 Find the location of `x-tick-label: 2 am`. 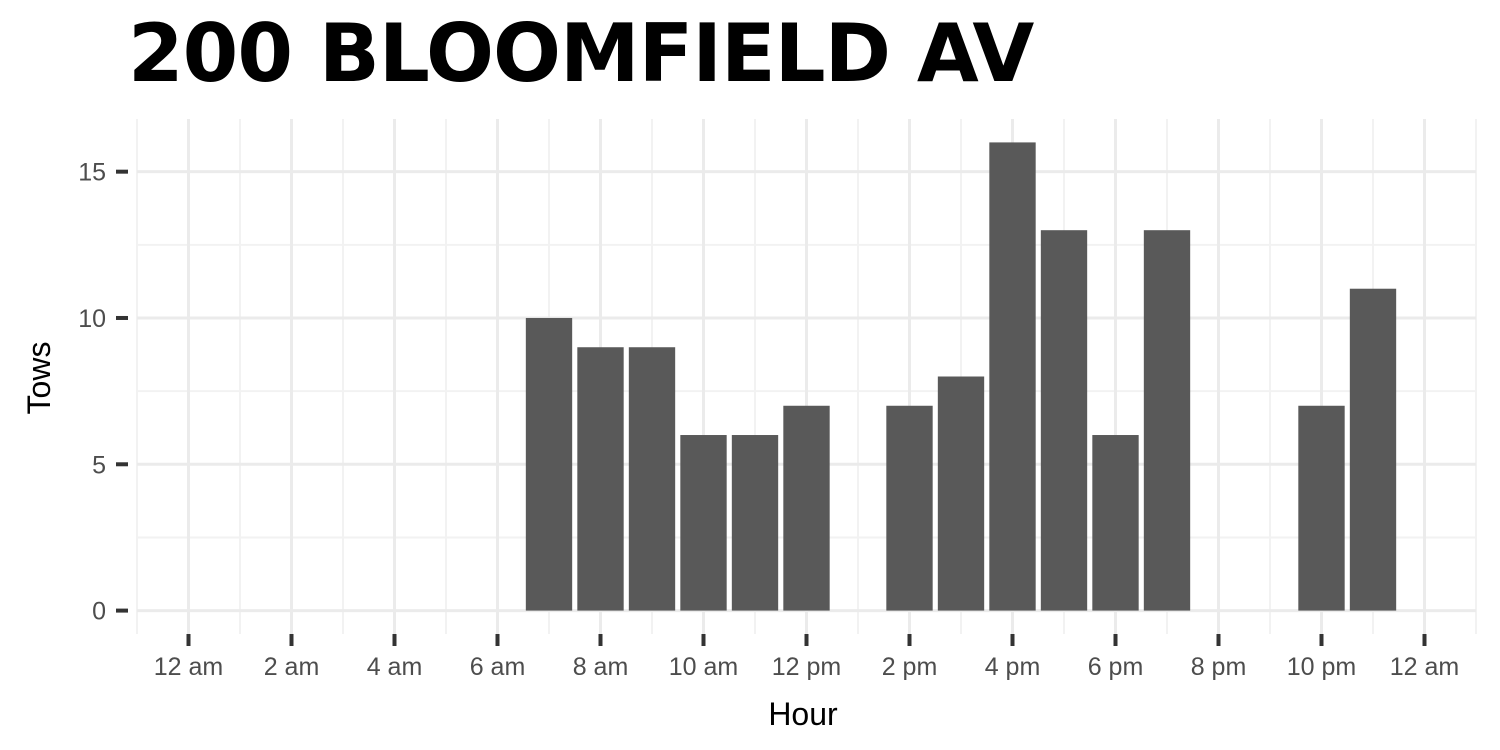

x-tick-label: 2 am is located at coordinates (292, 667).